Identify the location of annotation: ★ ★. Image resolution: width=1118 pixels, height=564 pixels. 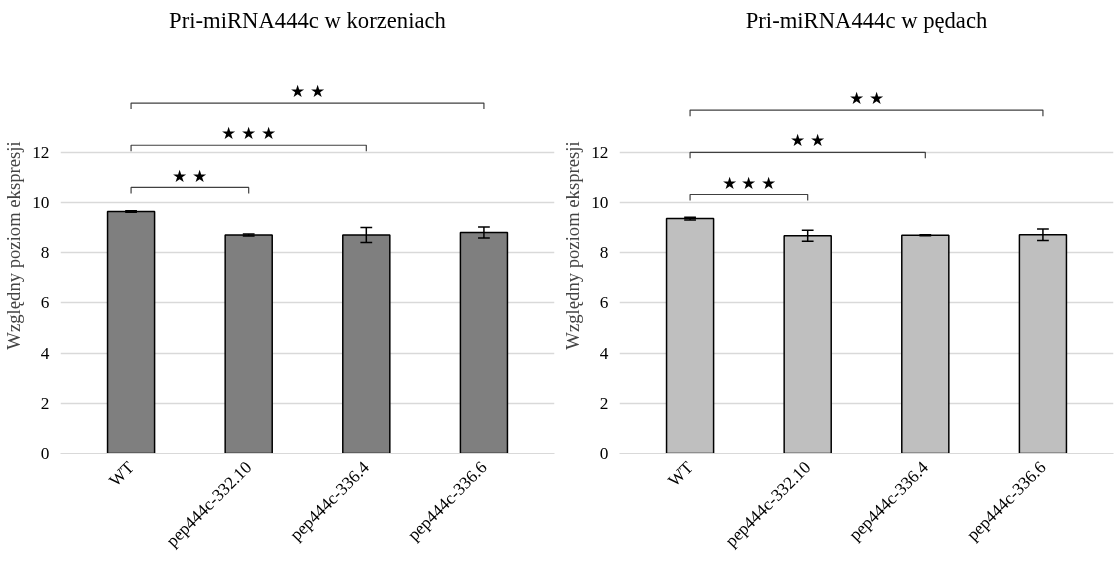
(190, 175).